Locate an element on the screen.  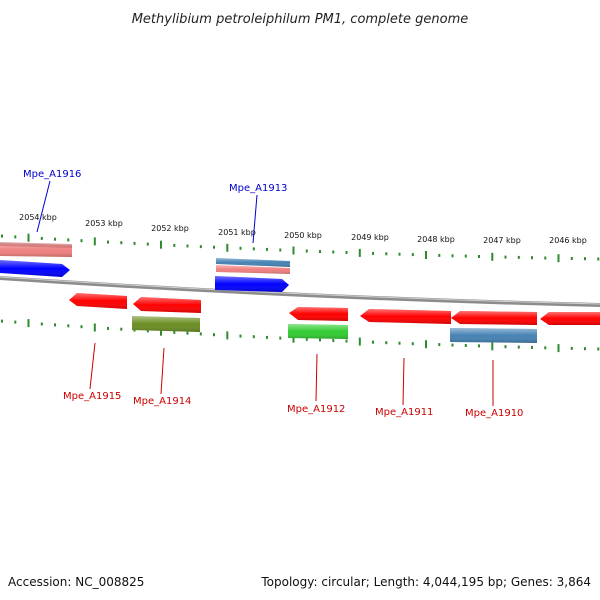
scale-label-2051: 2051 kbp is located at coordinates (237, 232).